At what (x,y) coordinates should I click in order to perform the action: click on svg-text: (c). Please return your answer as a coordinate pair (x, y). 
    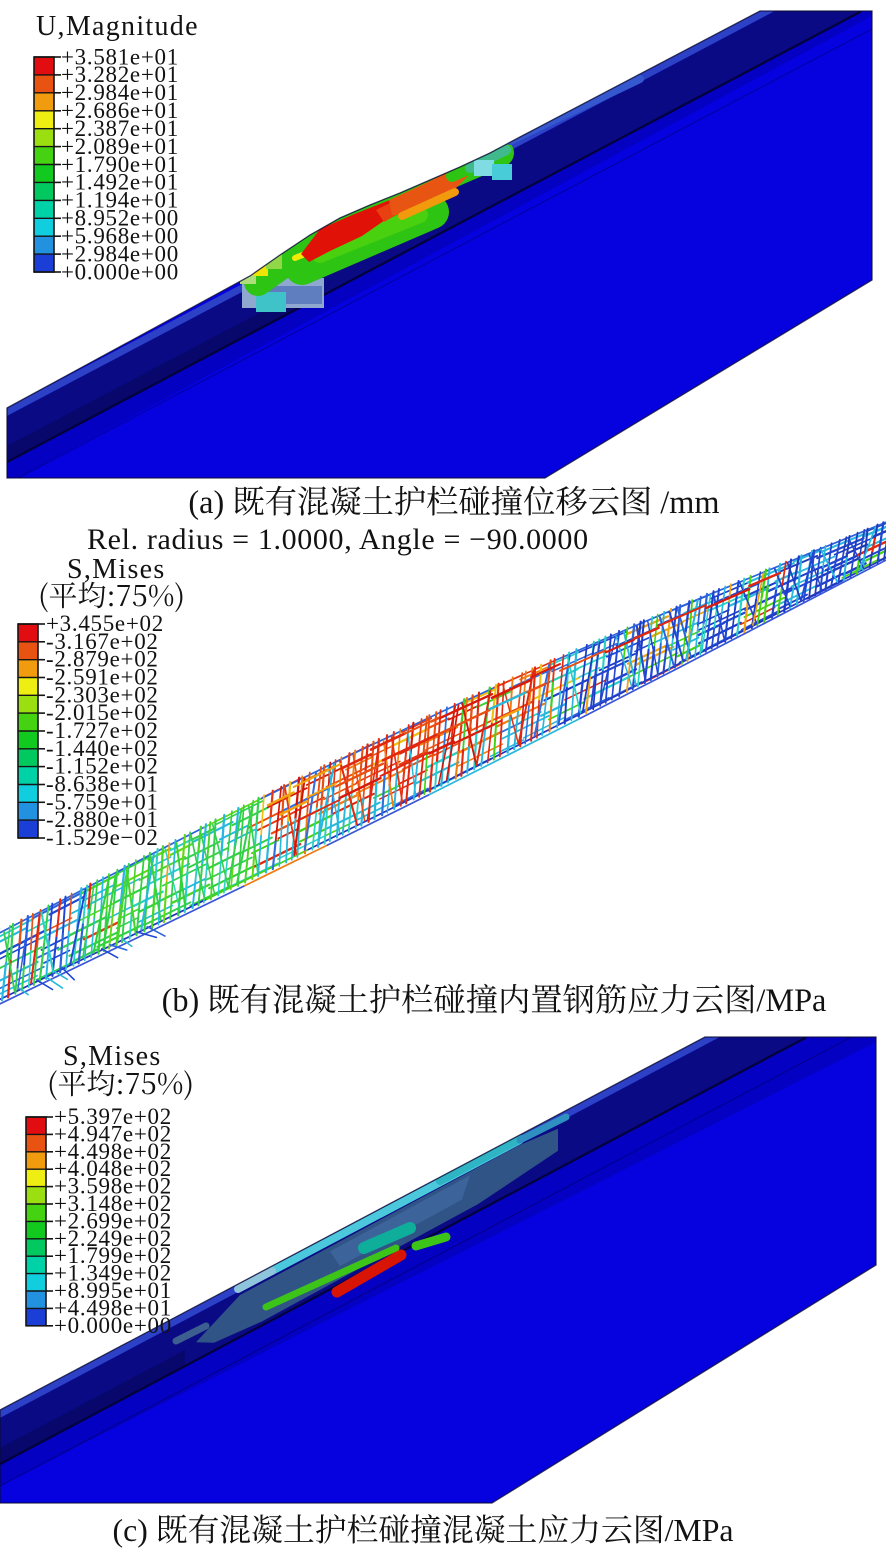
    Looking at the image, I should click on (130, 1530).